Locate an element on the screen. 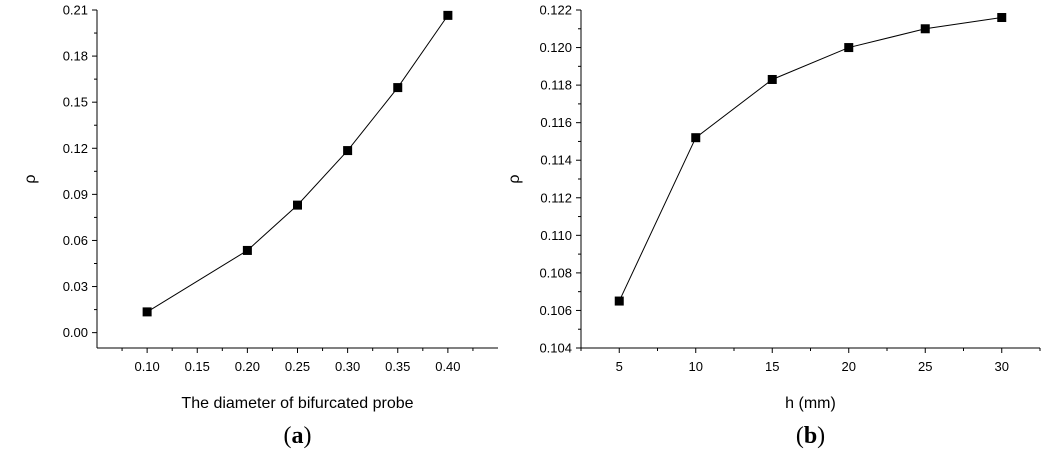 The image size is (1052, 450). y-tick-label: 0.114 is located at coordinates (556, 160).